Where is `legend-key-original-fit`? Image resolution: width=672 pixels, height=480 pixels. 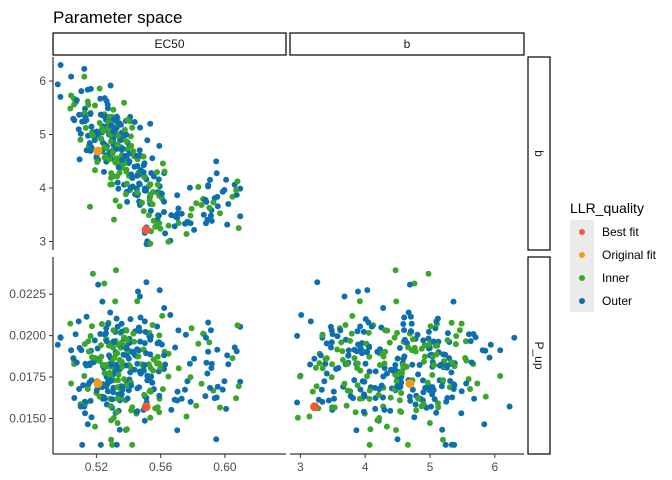 legend-key-original-fit is located at coordinates (582, 255).